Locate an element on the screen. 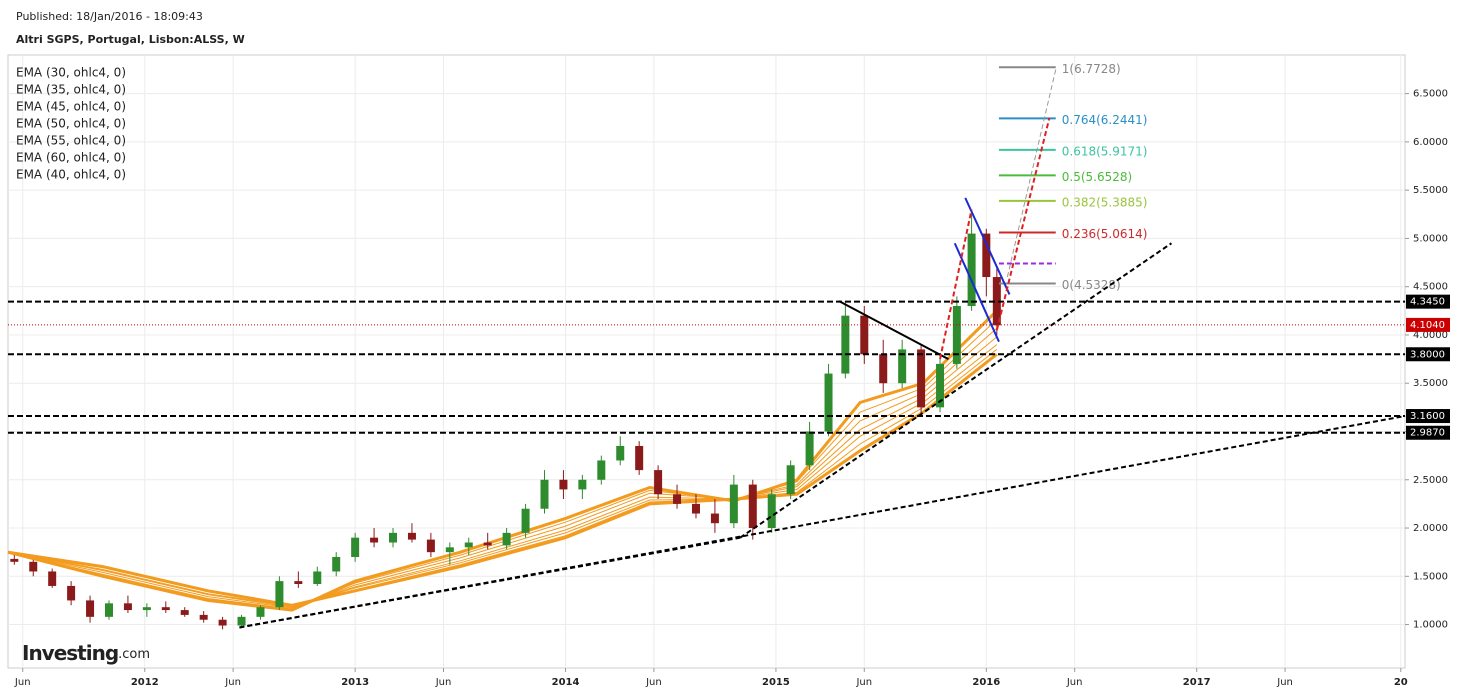 This screenshot has width=1458, height=695. x-tick-label: 2017 is located at coordinates (1197, 682).